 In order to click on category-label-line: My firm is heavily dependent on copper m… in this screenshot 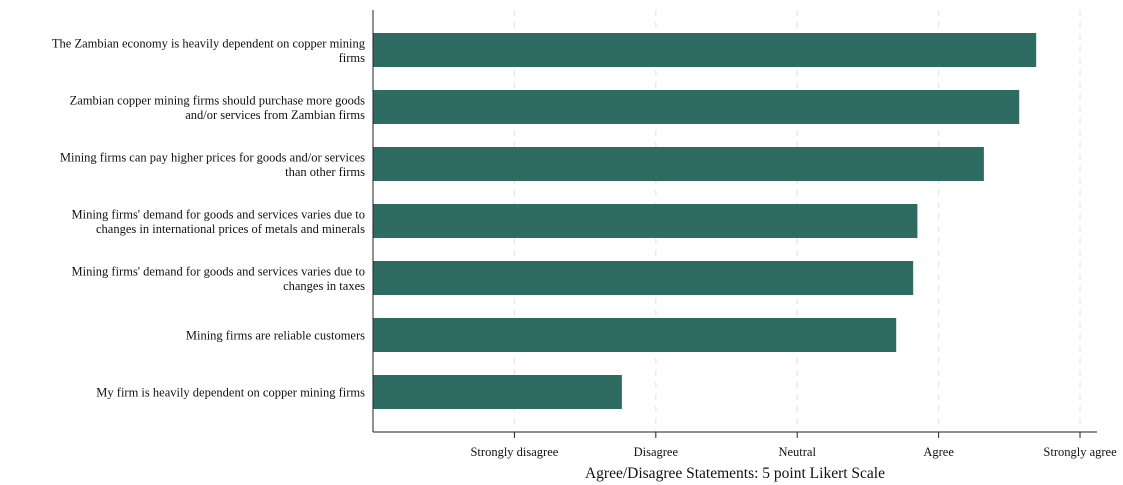, I will do `click(230, 393)`.